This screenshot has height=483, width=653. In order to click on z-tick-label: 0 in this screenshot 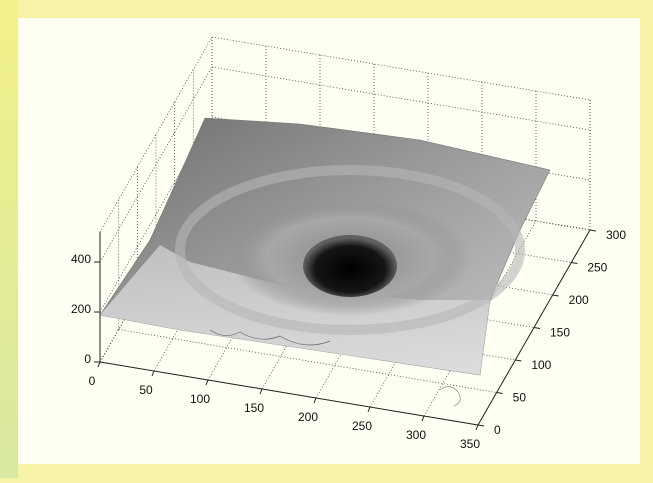, I will do `click(87, 359)`.